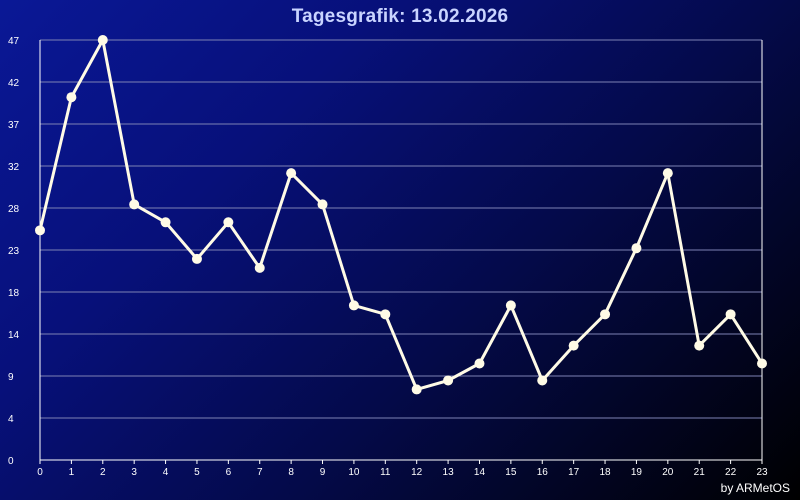 The height and width of the screenshot is (500, 800). Describe the element at coordinates (574, 472) in the screenshot. I see `x-tick-17: 17` at that location.